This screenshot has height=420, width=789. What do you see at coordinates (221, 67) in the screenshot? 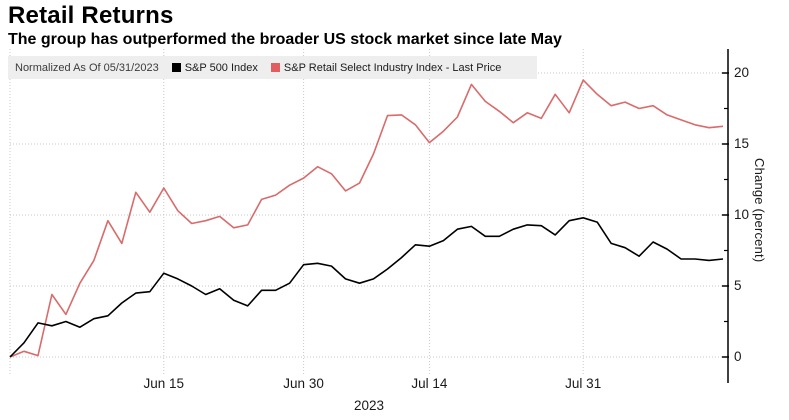
I see `legend-label-sp500: S&P 500 Index` at bounding box center [221, 67].